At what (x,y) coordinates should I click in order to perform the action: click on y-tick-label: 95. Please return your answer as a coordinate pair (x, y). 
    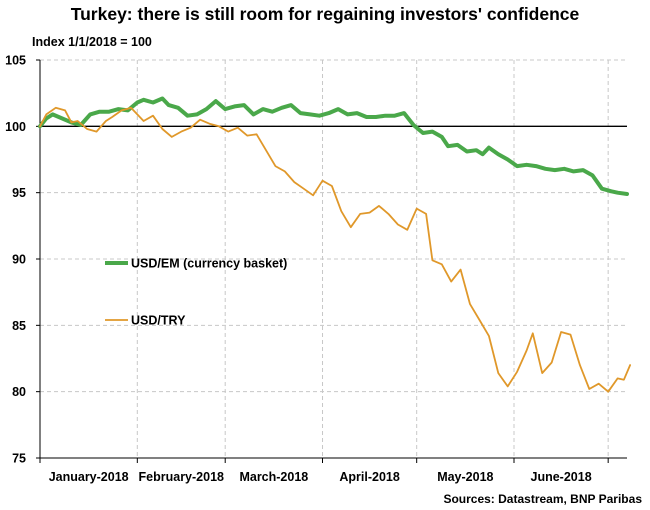
    Looking at the image, I should click on (19, 193).